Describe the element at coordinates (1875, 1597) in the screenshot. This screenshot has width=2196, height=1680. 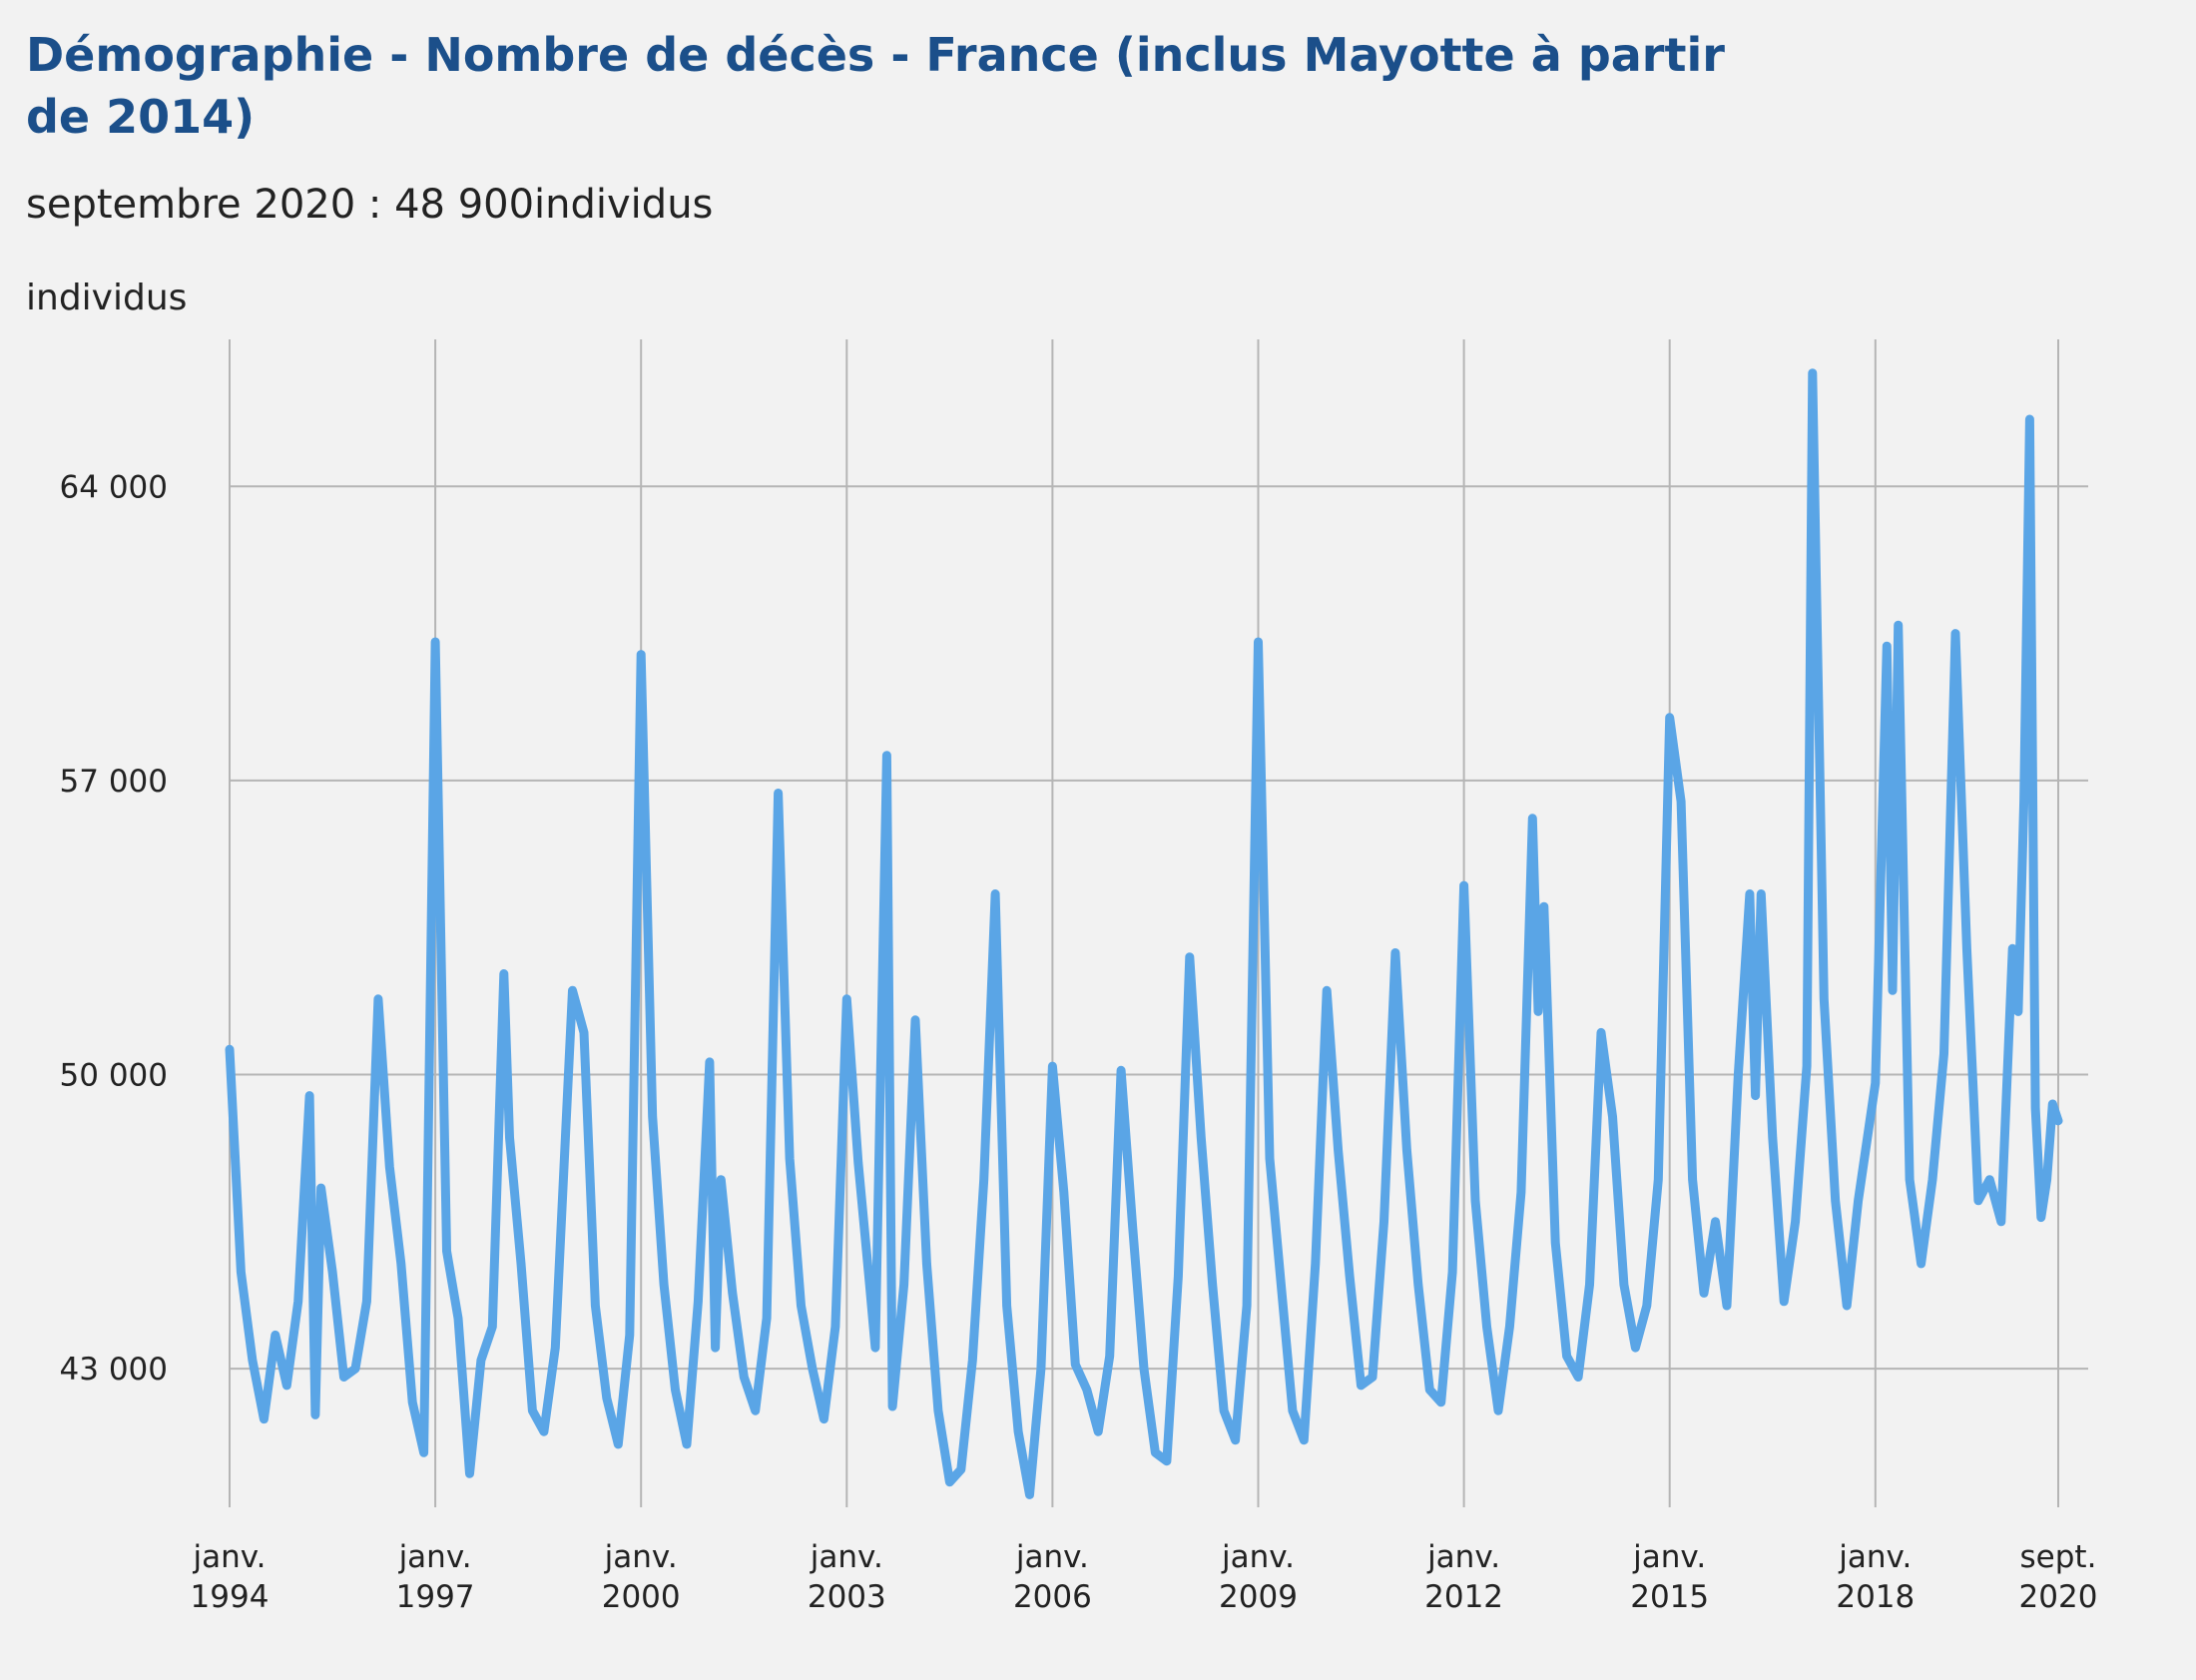
I see `x-tick-label: 2018` at that location.